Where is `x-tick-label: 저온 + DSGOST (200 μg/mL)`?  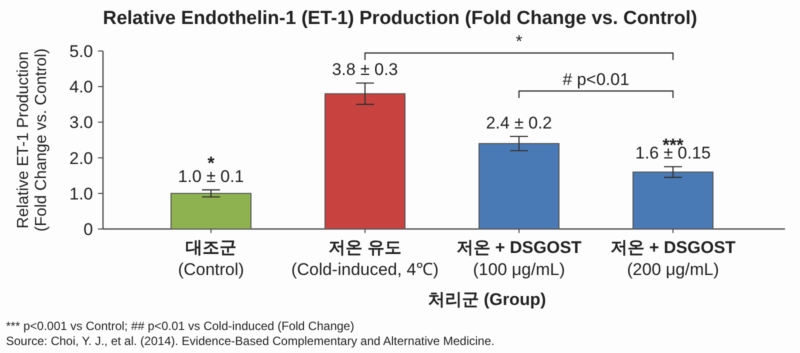 x-tick-label: 저온 + DSGOST (200 μg/mL) is located at coordinates (673, 258).